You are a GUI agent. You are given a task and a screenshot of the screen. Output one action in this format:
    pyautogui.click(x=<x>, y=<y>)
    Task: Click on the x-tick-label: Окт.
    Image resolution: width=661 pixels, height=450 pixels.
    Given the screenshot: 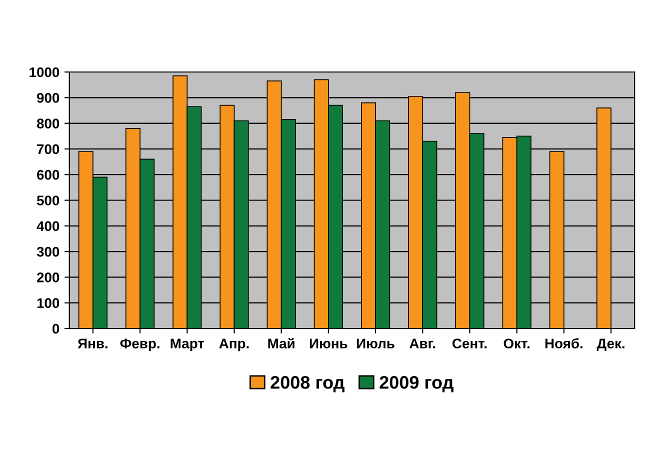 What is the action you would take?
    pyautogui.click(x=517, y=343)
    